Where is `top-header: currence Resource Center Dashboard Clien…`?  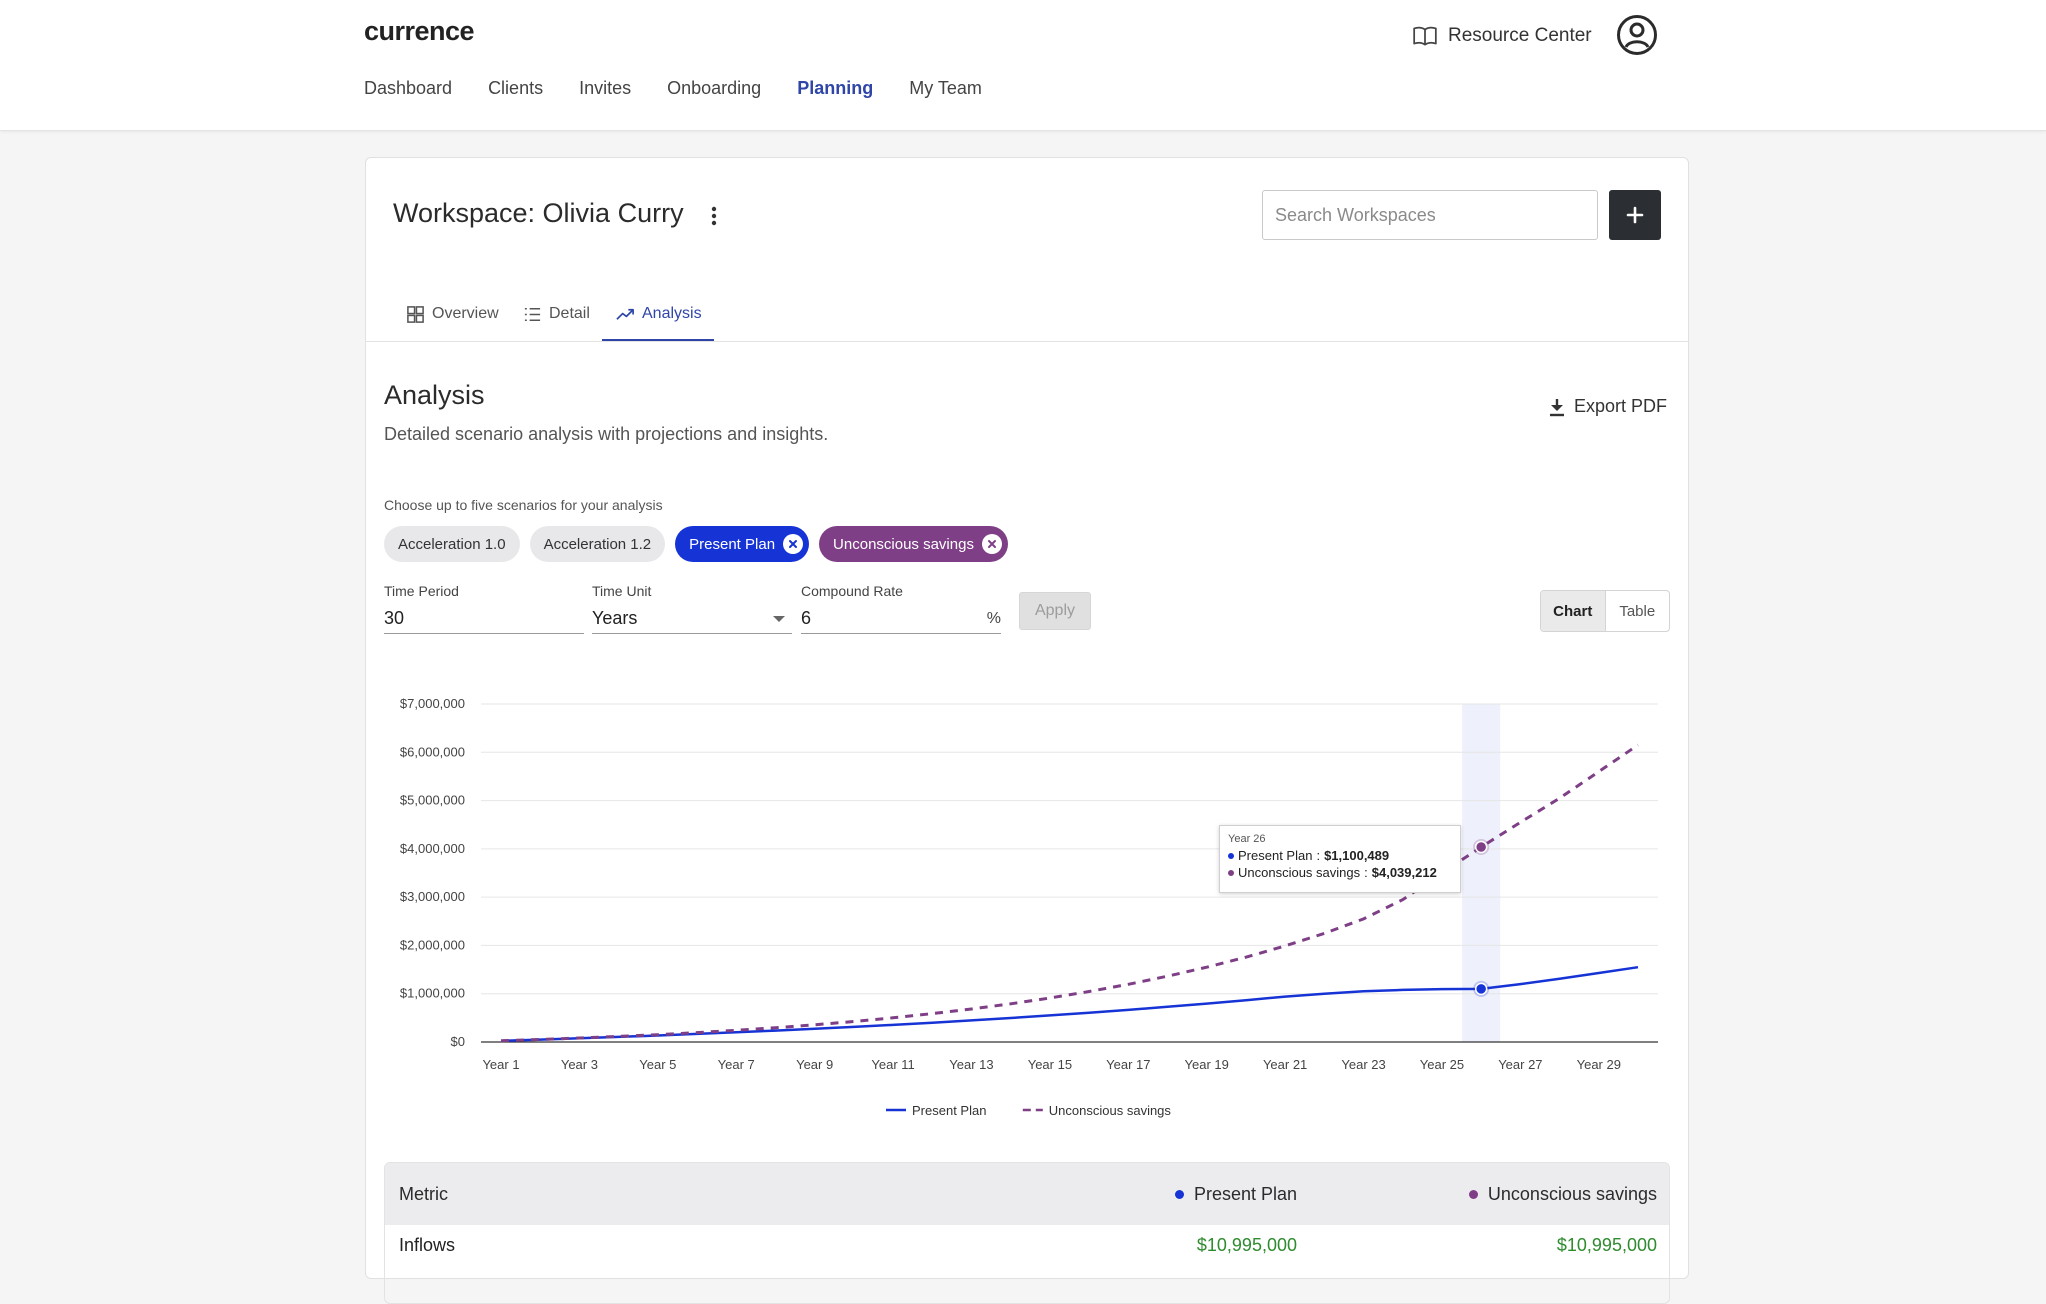
top-header: currence Resource Center Dashboard Clien… is located at coordinates (1023, 65).